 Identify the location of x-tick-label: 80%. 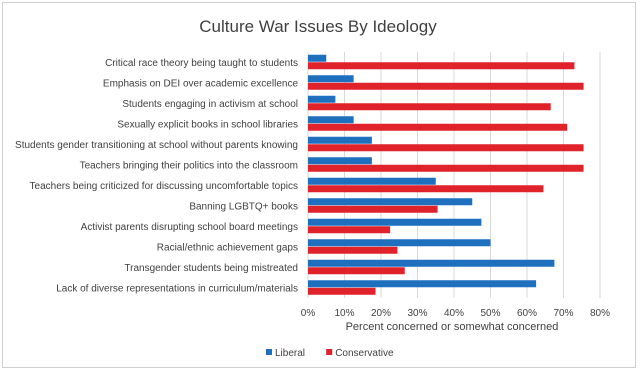
(600, 313).